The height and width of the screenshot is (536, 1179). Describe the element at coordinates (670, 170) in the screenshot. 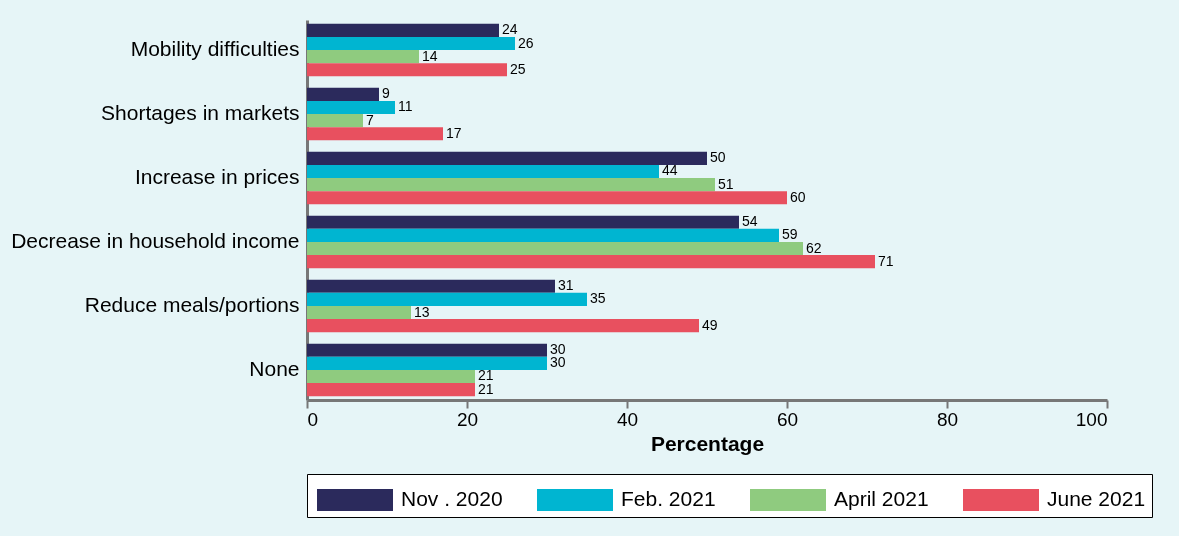

I see `data-label: 44` at that location.